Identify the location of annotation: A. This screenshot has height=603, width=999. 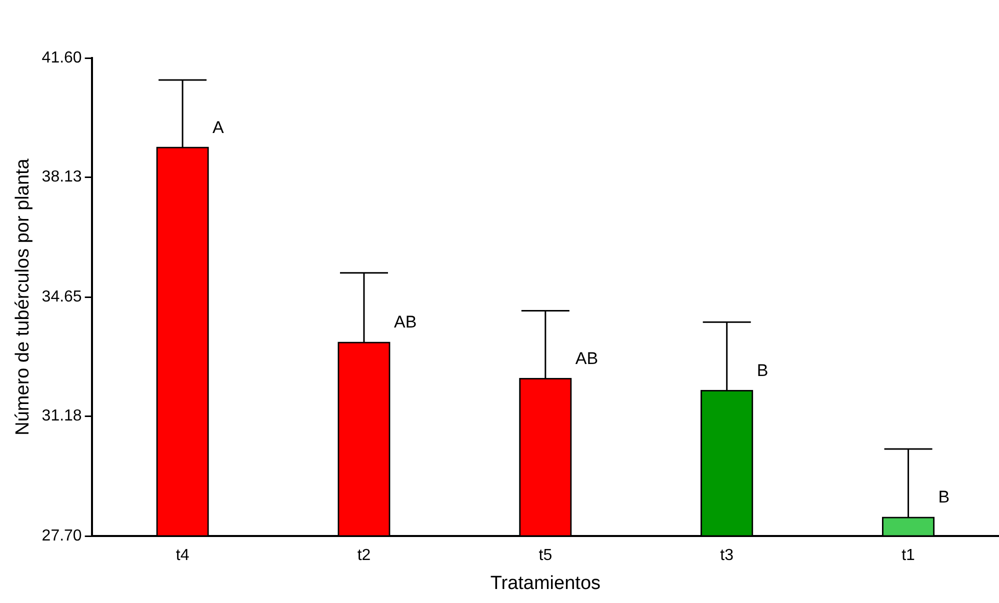
(218, 127).